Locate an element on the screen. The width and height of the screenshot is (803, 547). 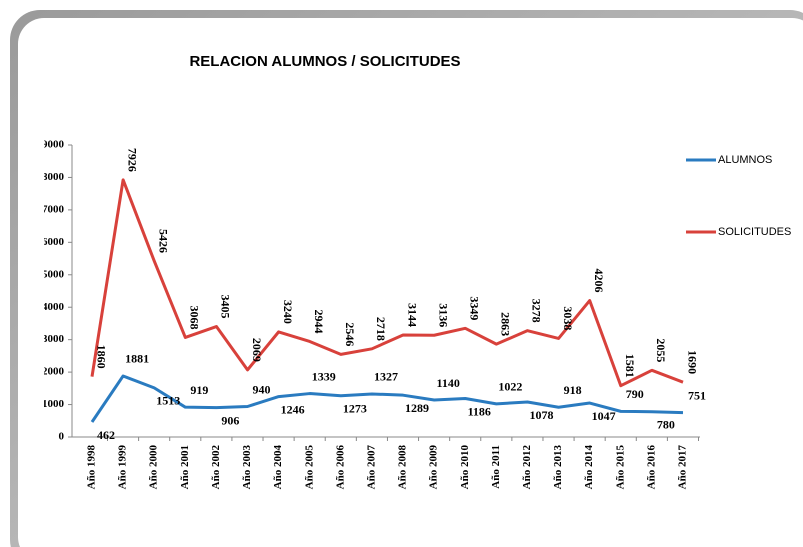
y-tick-label: 7000 is located at coordinates (53, 209).